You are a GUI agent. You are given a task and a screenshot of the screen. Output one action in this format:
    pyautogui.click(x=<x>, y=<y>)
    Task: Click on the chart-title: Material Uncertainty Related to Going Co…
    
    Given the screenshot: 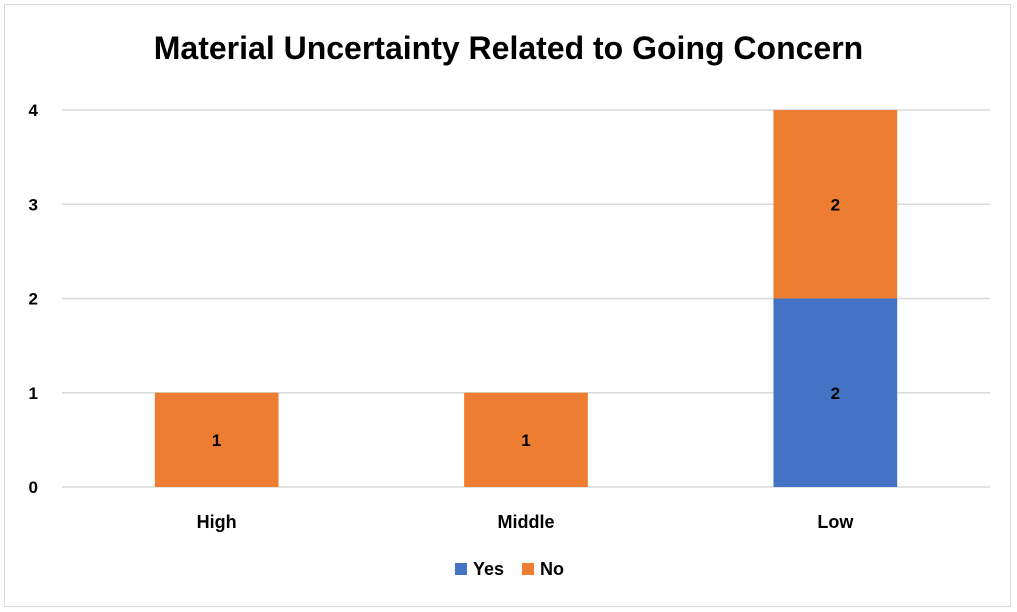 What is the action you would take?
    pyautogui.click(x=508, y=48)
    